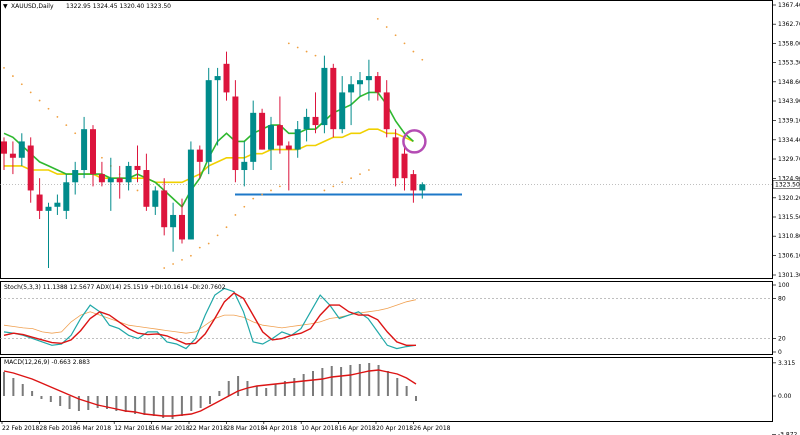 The height and width of the screenshot is (435, 800). What do you see at coordinates (118, 6) in the screenshot?
I see `ohlc-values: 1322.95 1324.45 1320.40 1323.50` at bounding box center [118, 6].